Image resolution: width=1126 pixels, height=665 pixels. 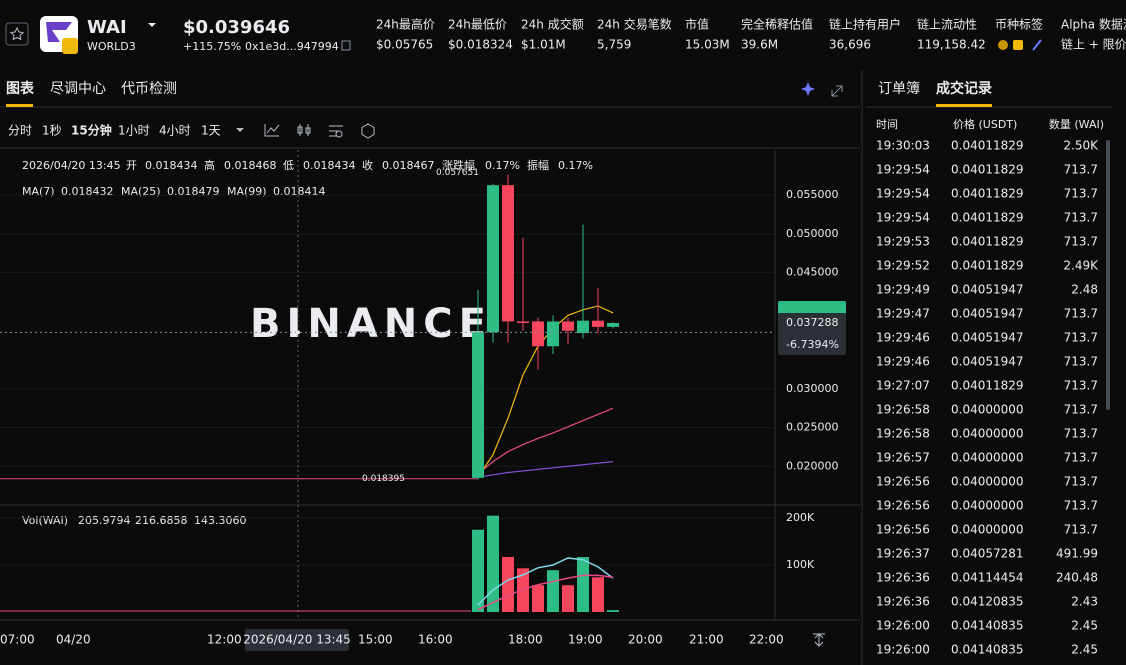 I want to click on stat-label: 24h 交易笔数, so click(x=634, y=24).